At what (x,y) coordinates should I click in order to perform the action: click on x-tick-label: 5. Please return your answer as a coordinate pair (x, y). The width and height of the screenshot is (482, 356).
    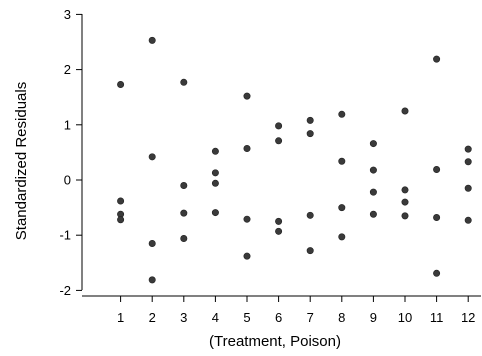
    Looking at the image, I should click on (246, 317).